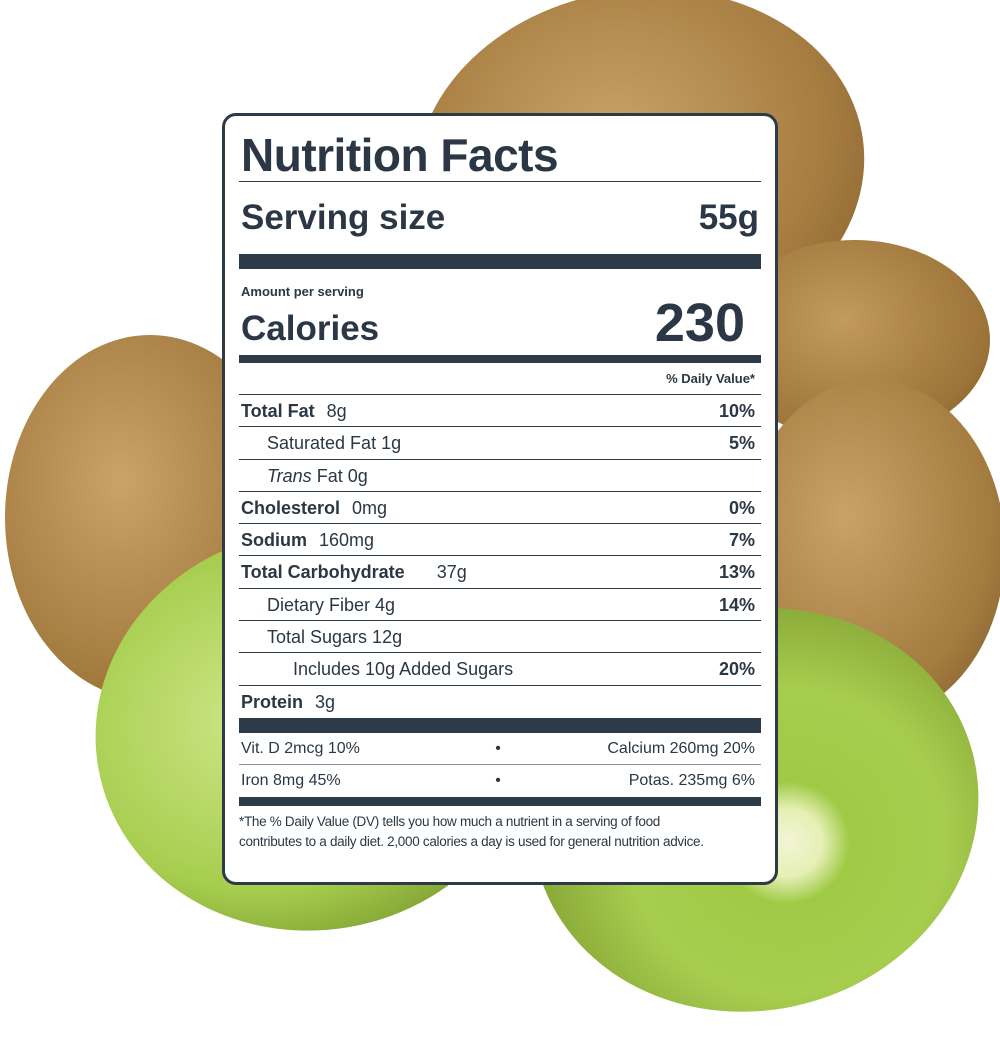 This screenshot has width=1000, height=1061. I want to click on calories: Calories 230, so click(500, 323).